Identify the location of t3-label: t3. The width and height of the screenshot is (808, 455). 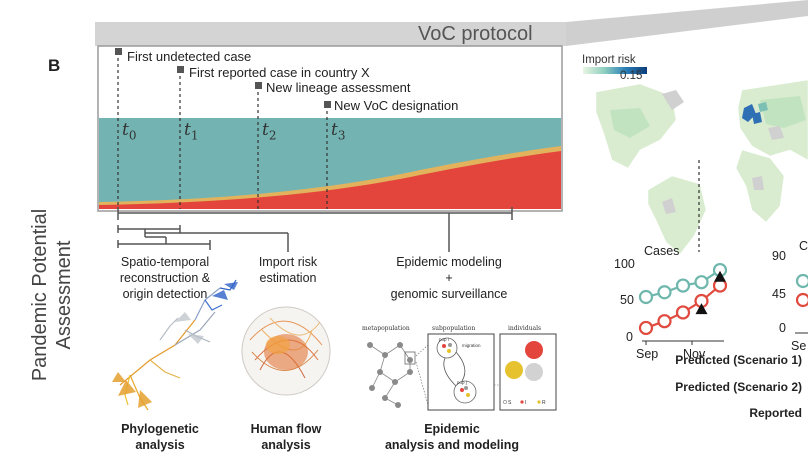
(338, 131).